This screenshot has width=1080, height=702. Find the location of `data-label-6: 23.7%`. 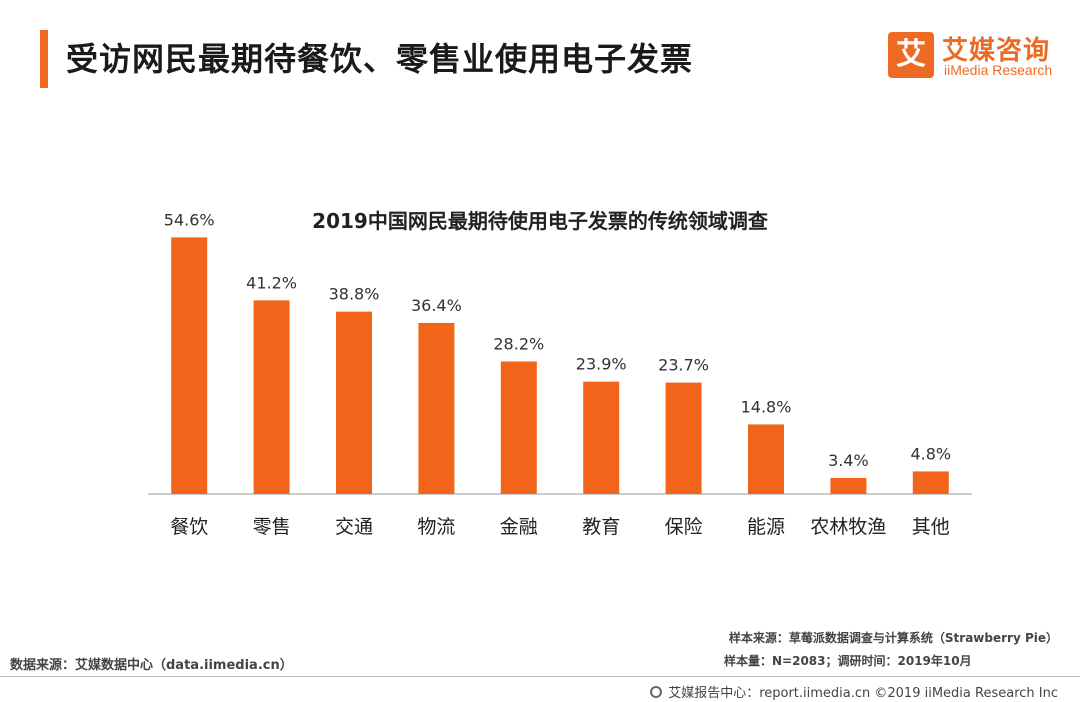

data-label-6: 23.7% is located at coordinates (683, 365).